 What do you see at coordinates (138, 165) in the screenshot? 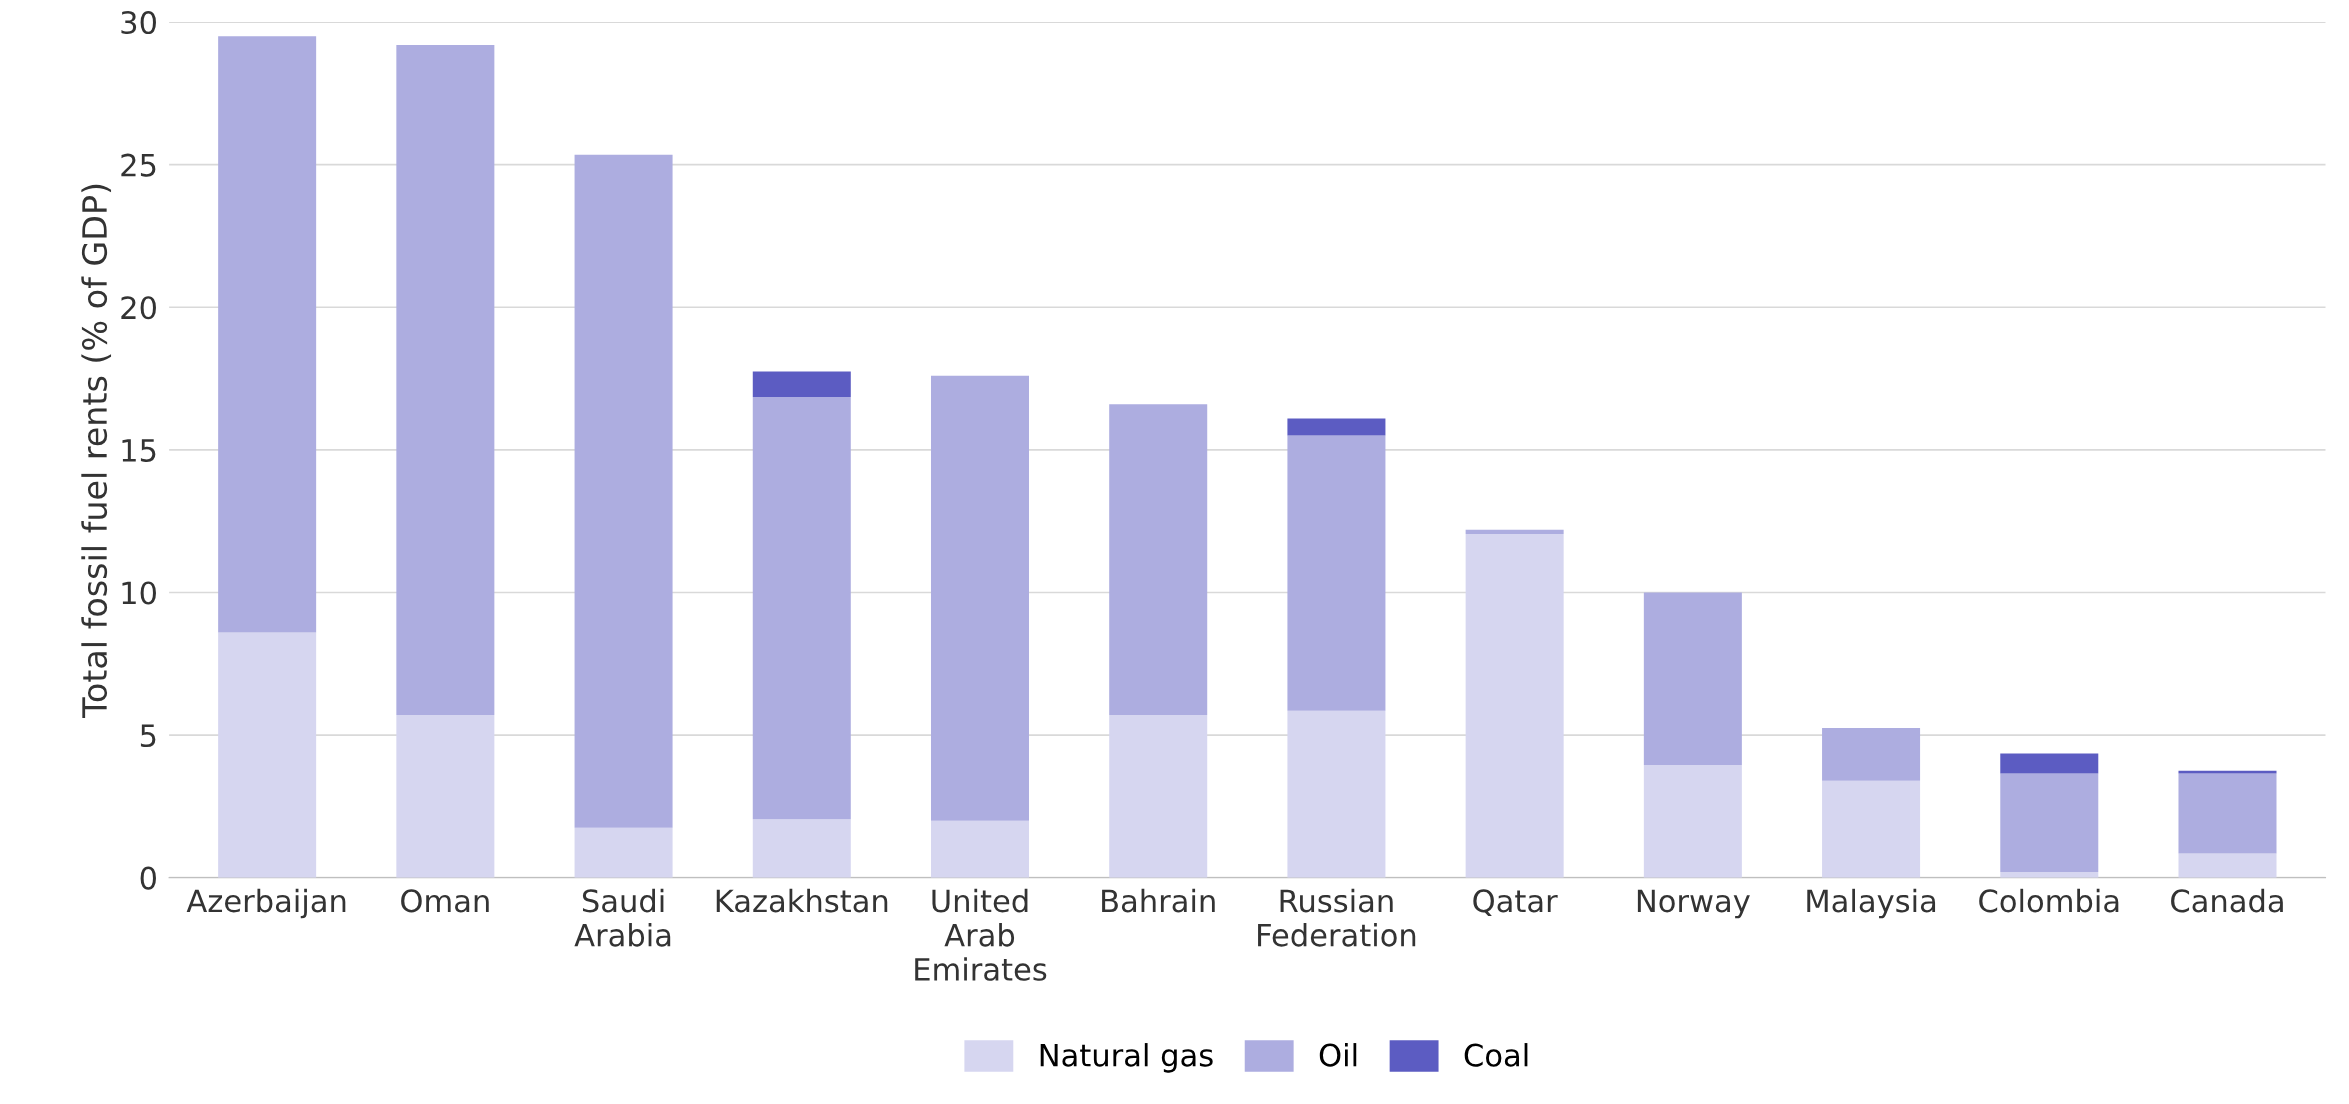
I see `y-tick-label: 25` at bounding box center [138, 165].